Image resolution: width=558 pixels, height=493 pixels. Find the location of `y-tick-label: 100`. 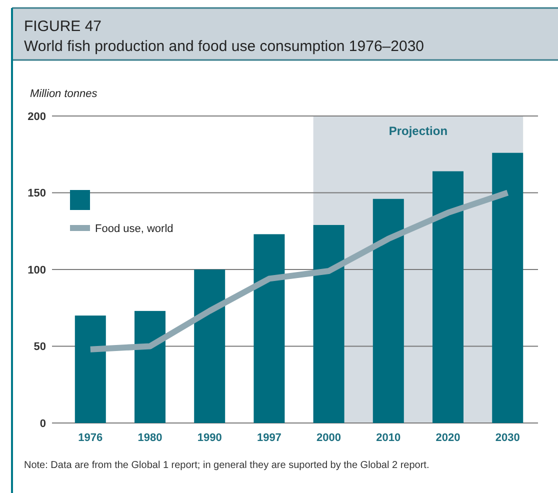

y-tick-label: 100 is located at coordinates (37, 270).